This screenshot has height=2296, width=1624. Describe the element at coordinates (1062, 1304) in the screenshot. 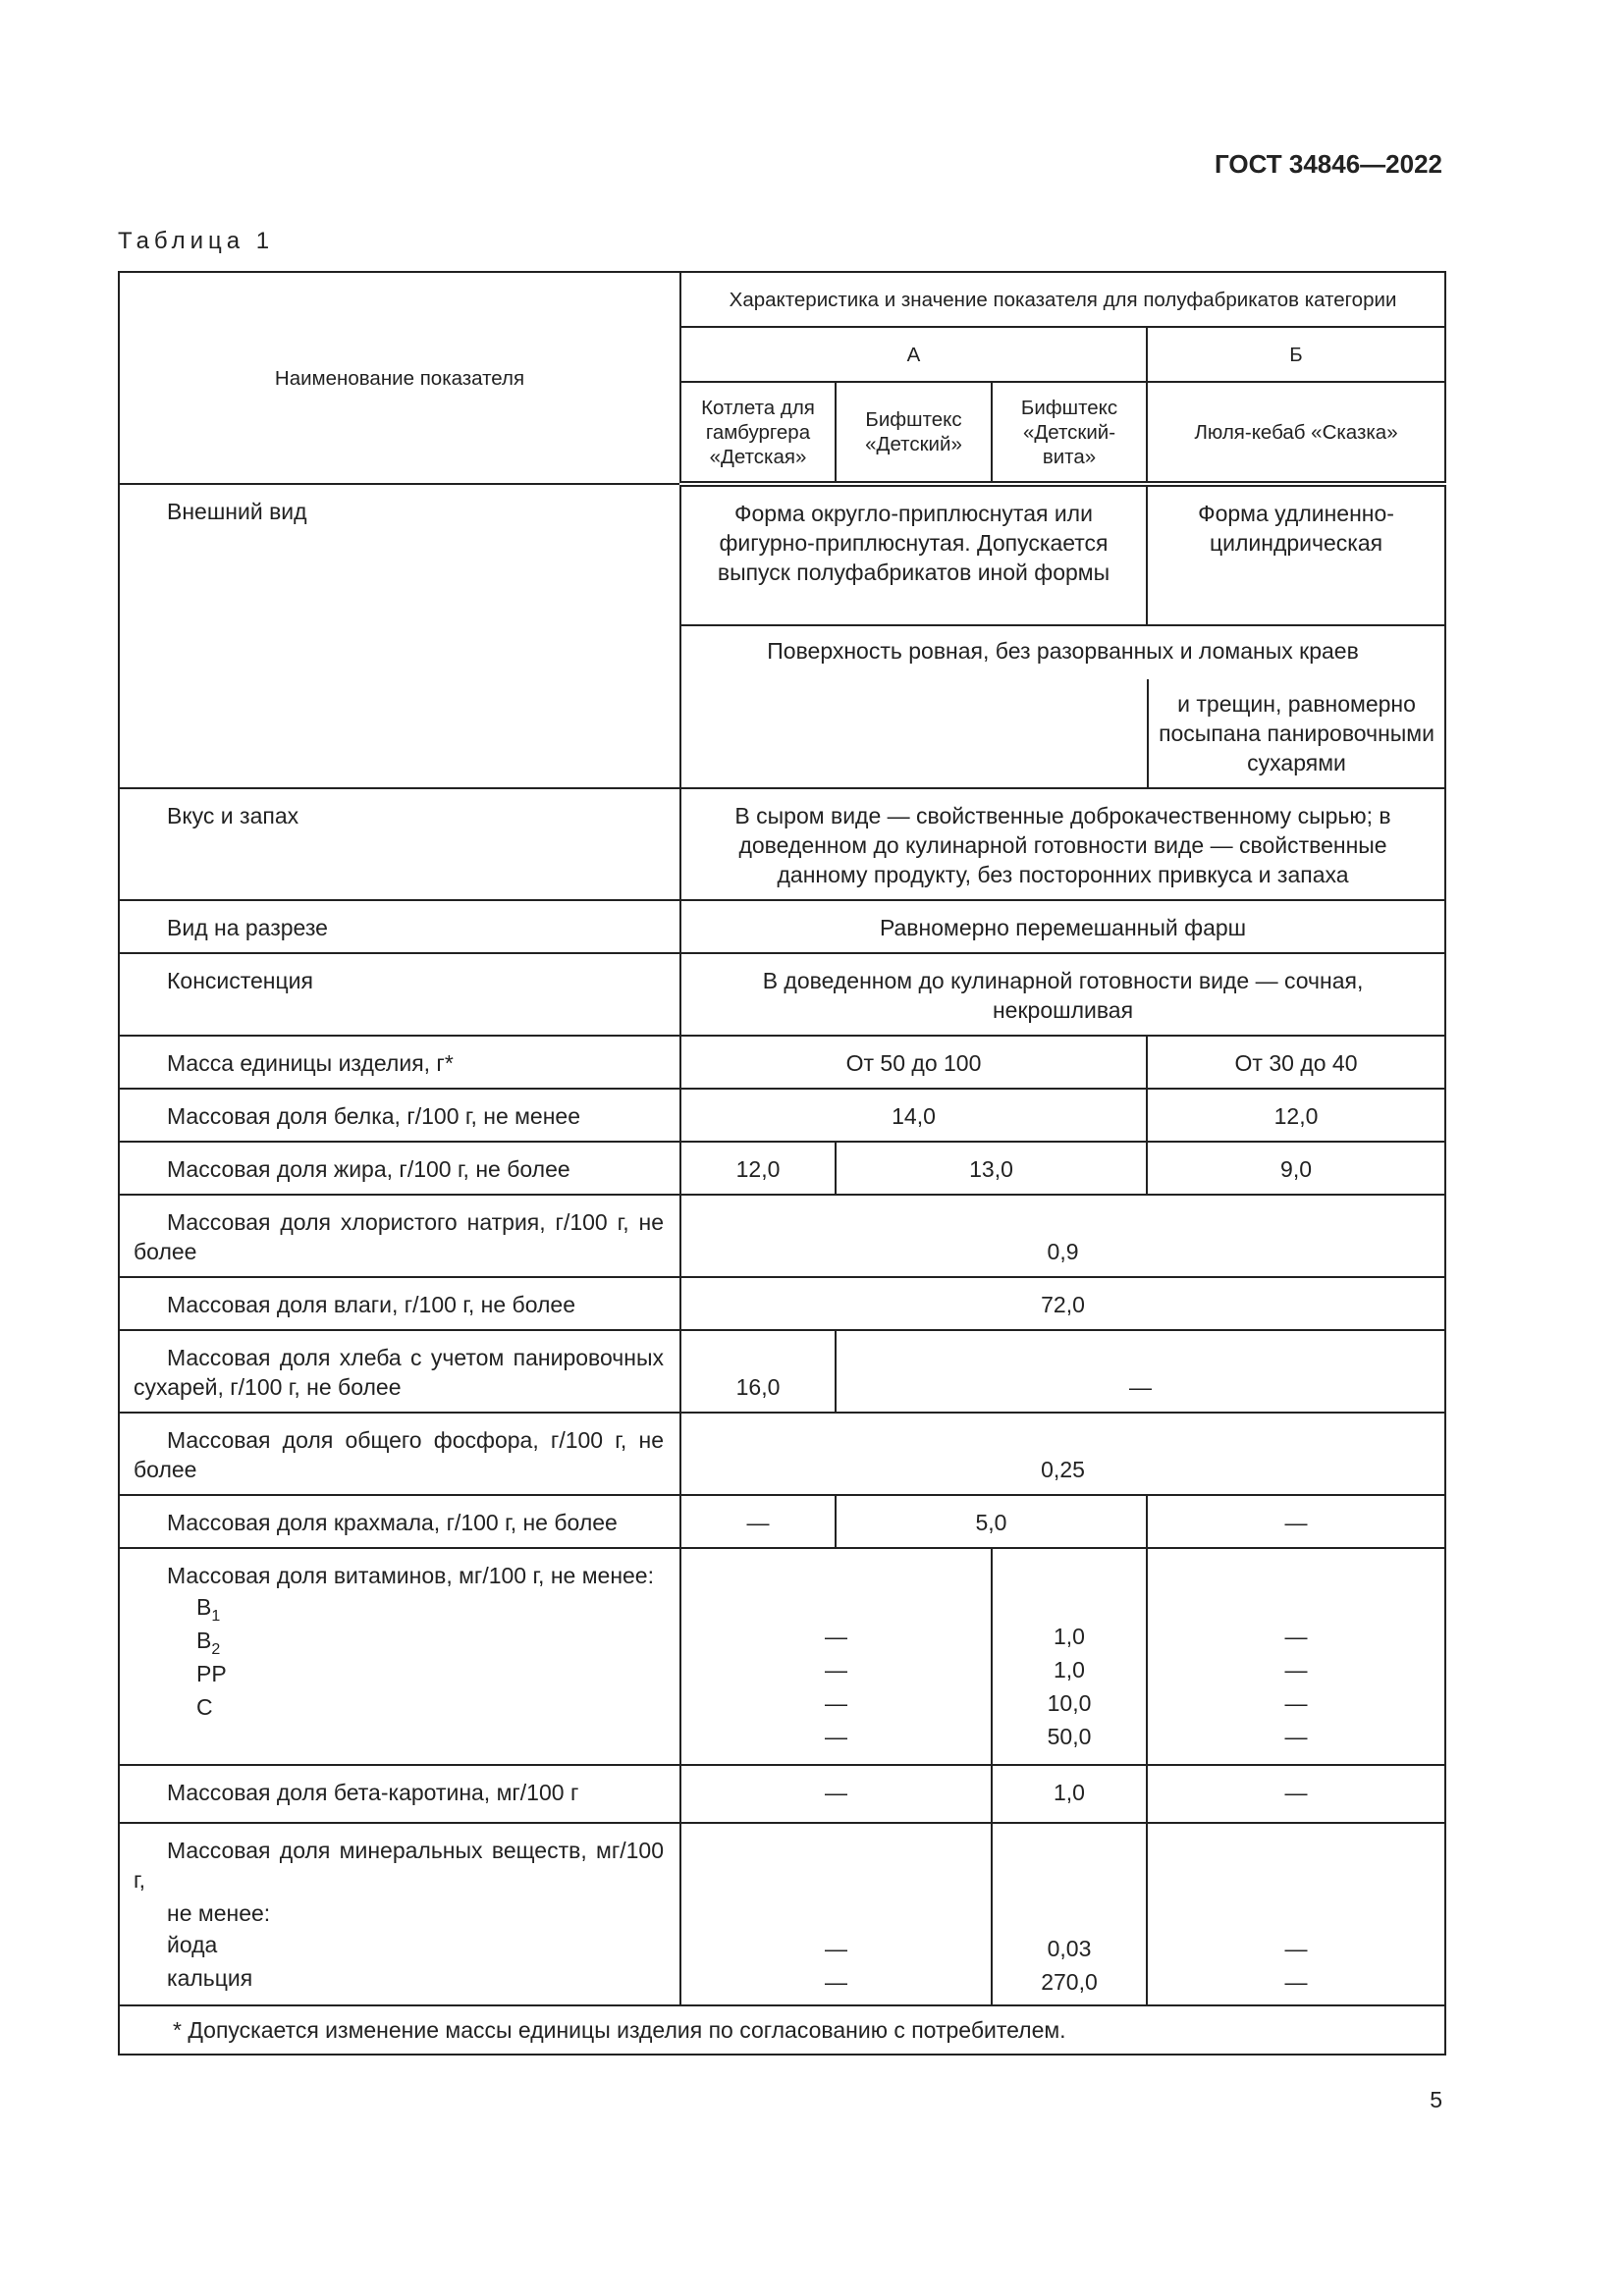

I see `cell-value: 72,0` at that location.